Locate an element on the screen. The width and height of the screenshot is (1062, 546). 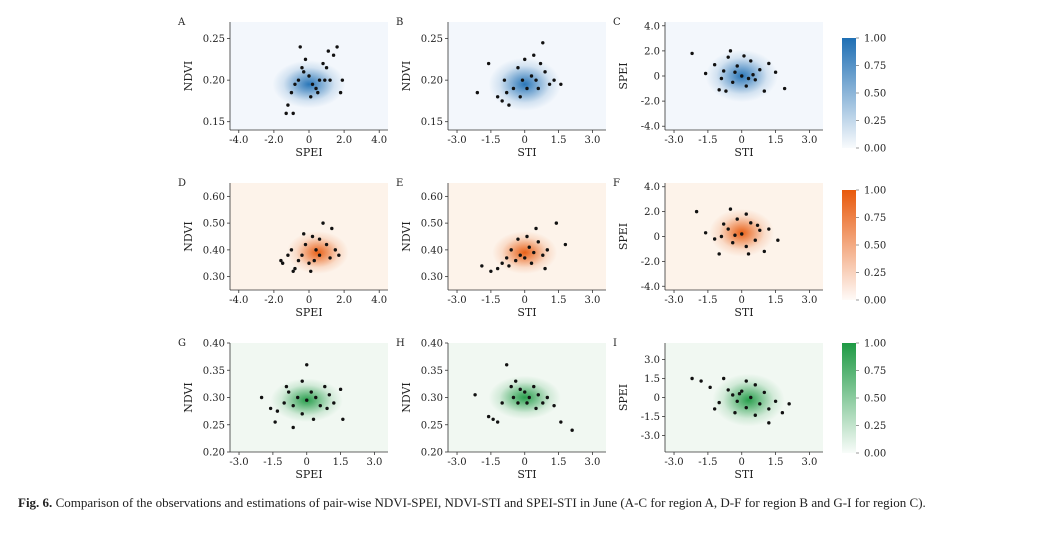
colorbar-tick-label: 0.75 is located at coordinates (875, 371).